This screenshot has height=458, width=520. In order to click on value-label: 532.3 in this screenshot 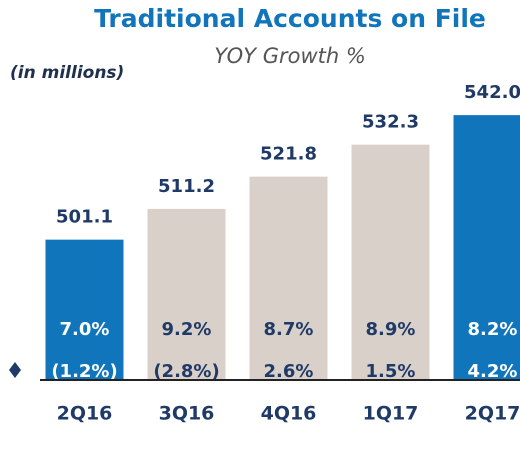, I will do `click(390, 122)`.